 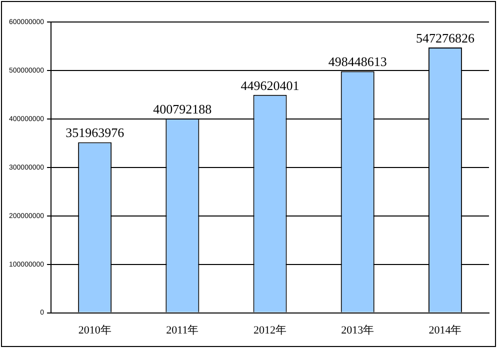 What do you see at coordinates (270, 330) in the screenshot?
I see `x-tick-label: 2012年` at bounding box center [270, 330].